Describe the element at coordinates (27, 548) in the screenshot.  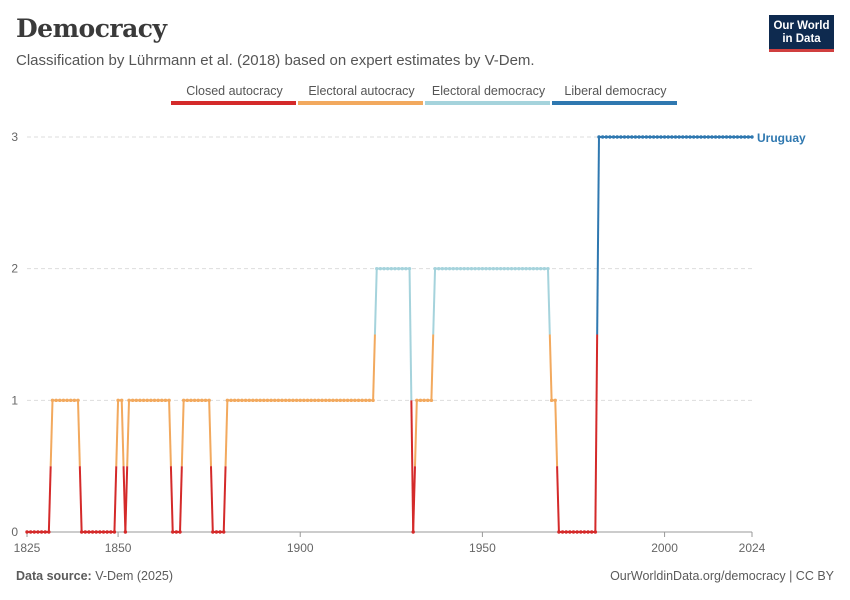
I see `x-tick-1825: 1825` at that location.